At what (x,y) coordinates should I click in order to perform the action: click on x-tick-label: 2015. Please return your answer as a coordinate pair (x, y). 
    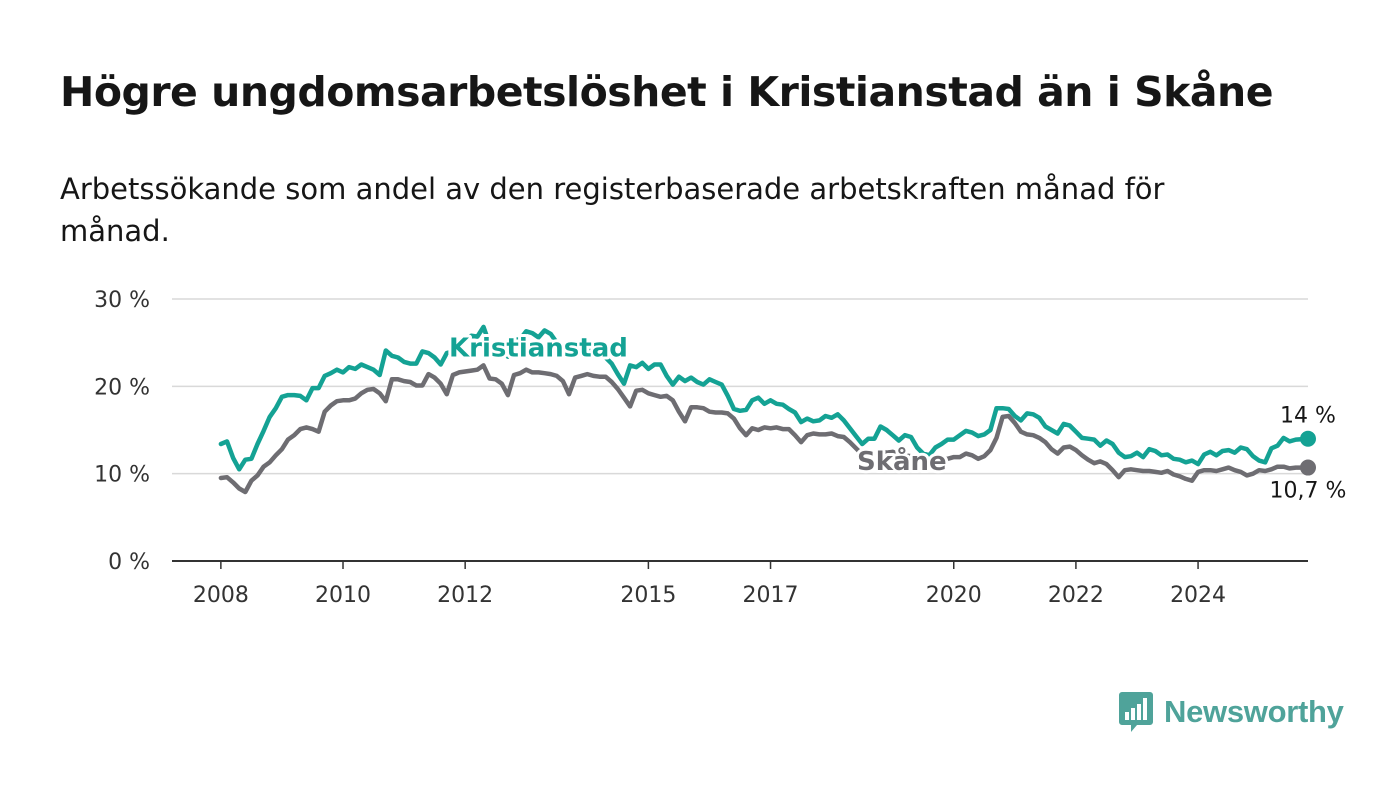
    Looking at the image, I should click on (648, 595).